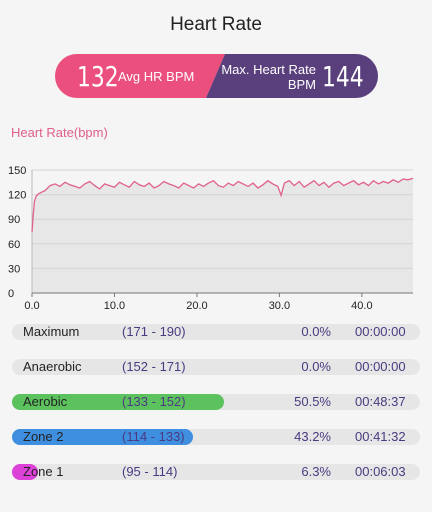 The image size is (432, 512). Describe the element at coordinates (154, 366) in the screenshot. I see `zone-range: (152 - 171)` at that location.